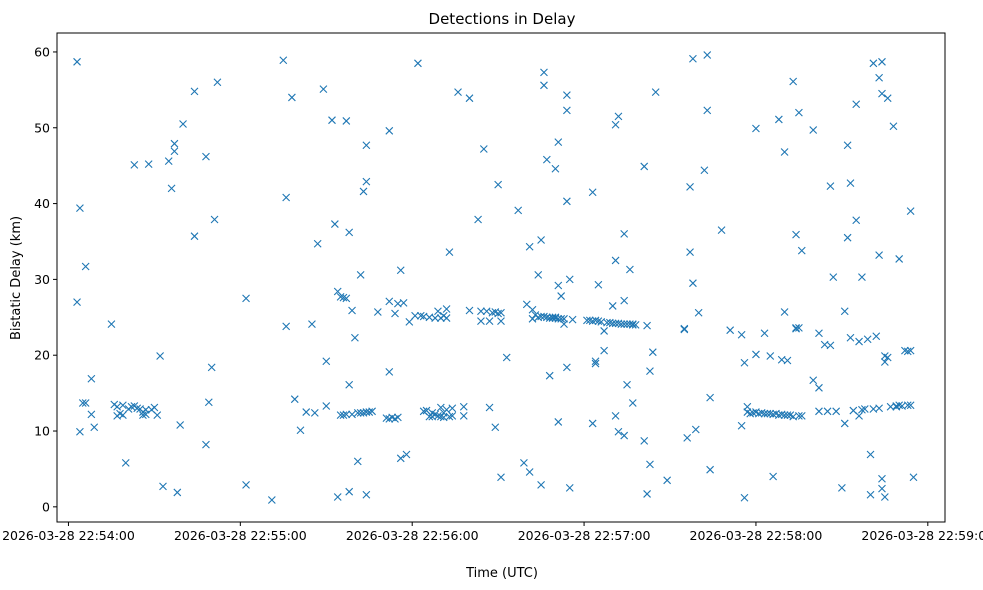 The height and width of the screenshot is (590, 983). What do you see at coordinates (922, 535) in the screenshot?
I see `x-tick-label-5: 2026-03-28 22:59:00` at bounding box center [922, 535].